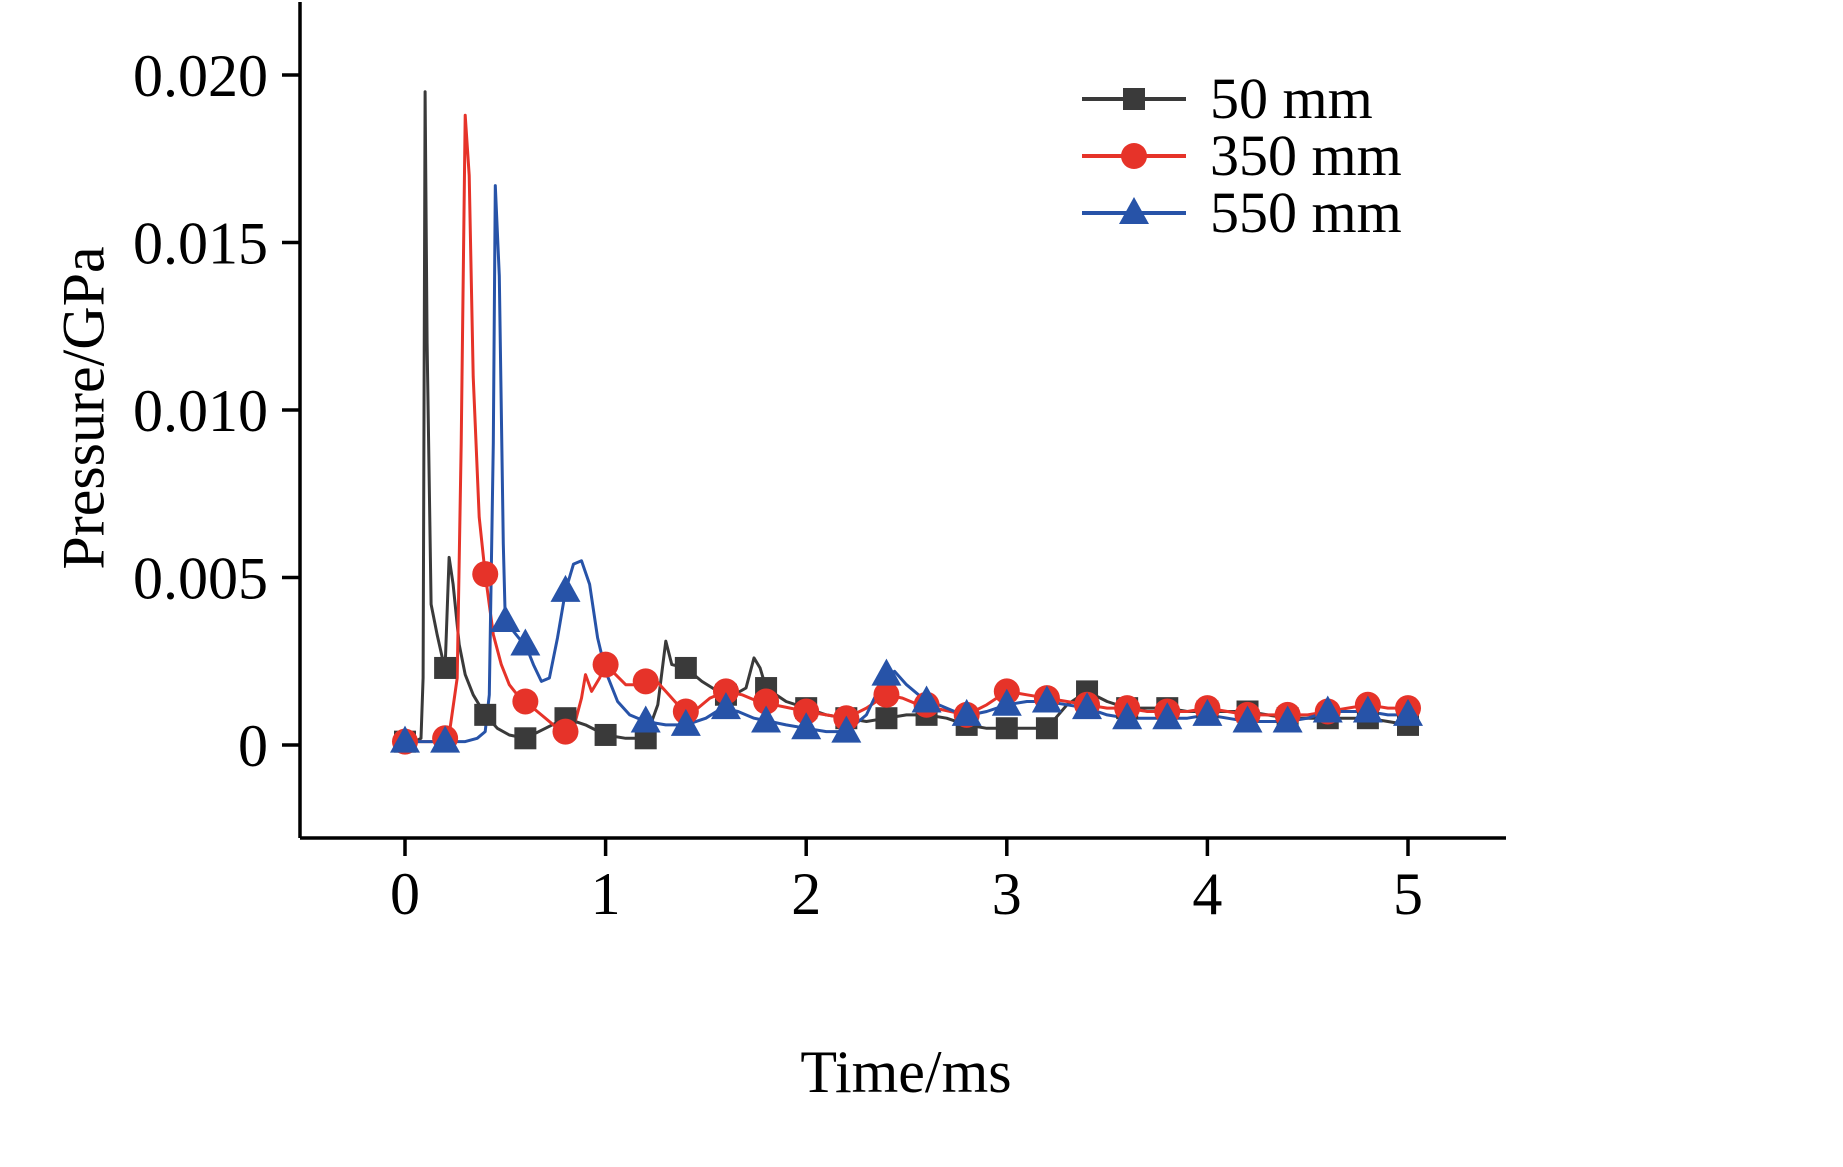 This screenshot has height=1167, width=1843. I want to click on legend-circle-icon, so click(1134, 155).